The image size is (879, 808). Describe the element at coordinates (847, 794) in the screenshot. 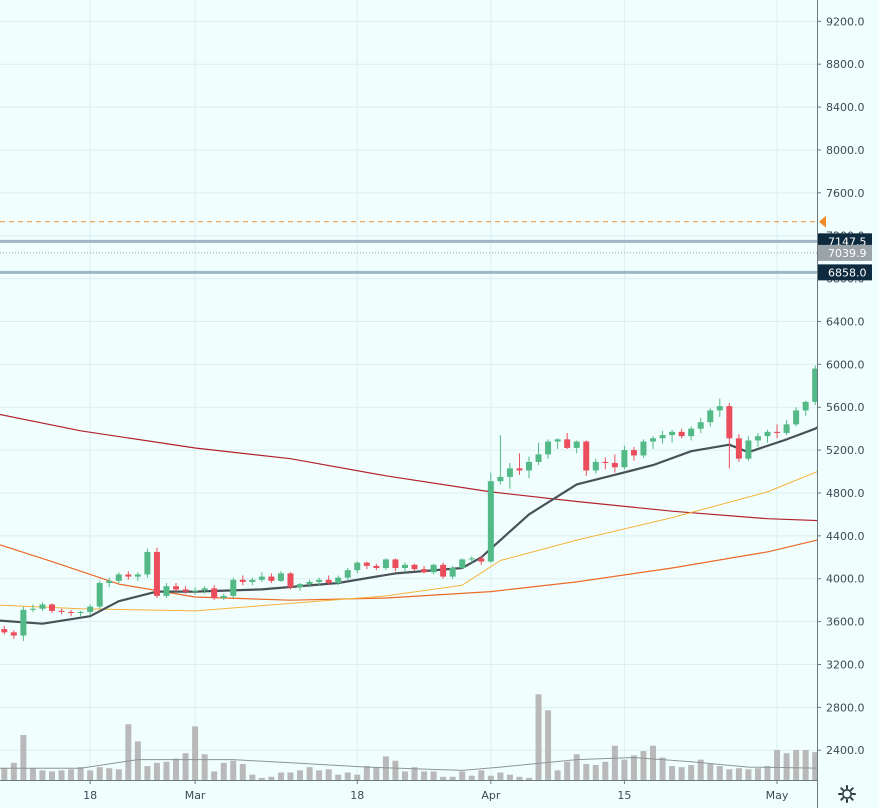

I see `gear-icon` at that location.